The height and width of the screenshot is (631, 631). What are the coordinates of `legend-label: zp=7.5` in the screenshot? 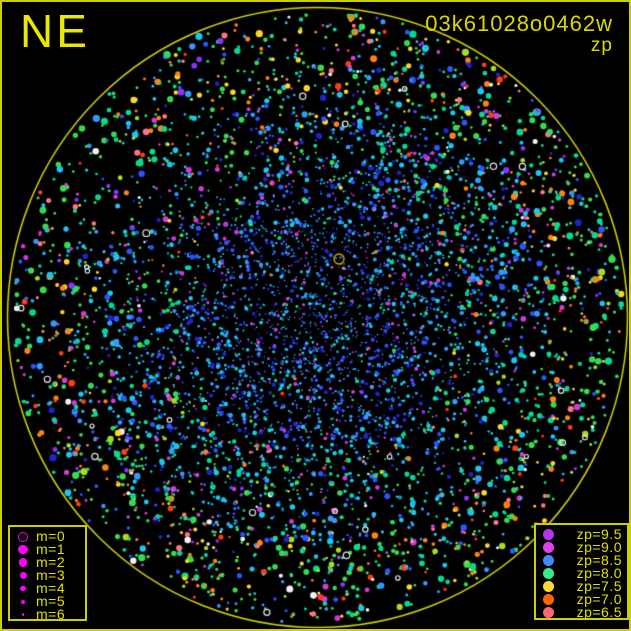 It's located at (599, 586).